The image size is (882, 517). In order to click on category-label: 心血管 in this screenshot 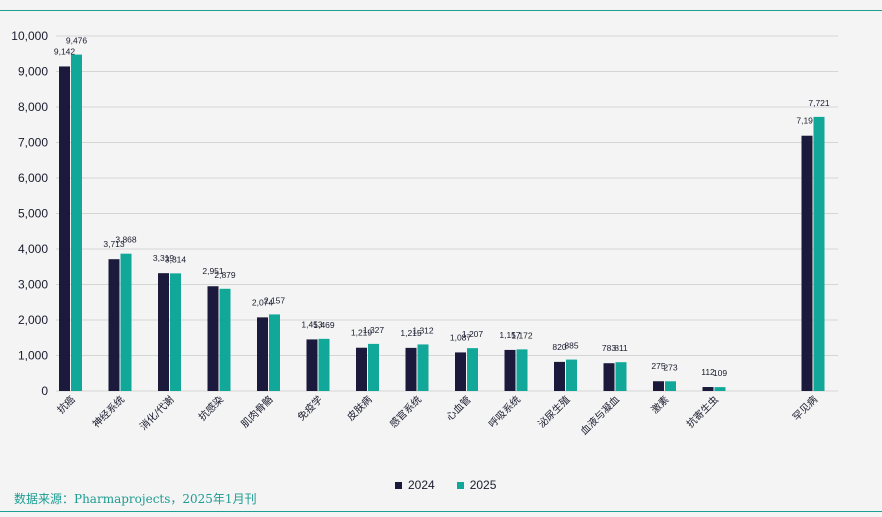, I will do `click(458, 408)`.